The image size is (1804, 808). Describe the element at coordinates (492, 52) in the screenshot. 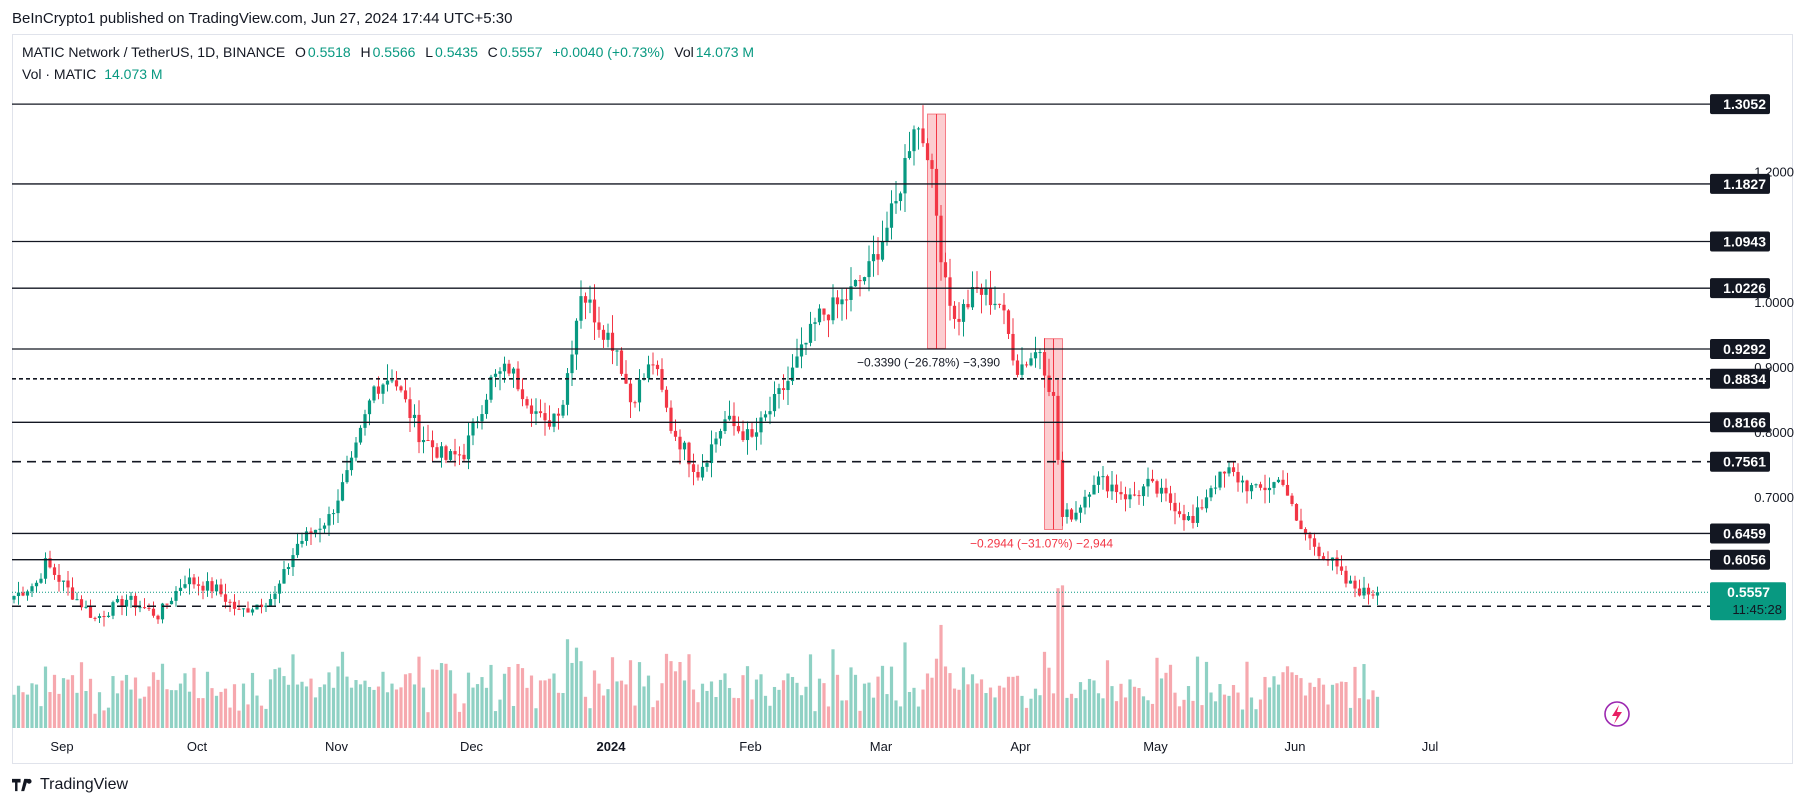

I see `close-label: C` at that location.